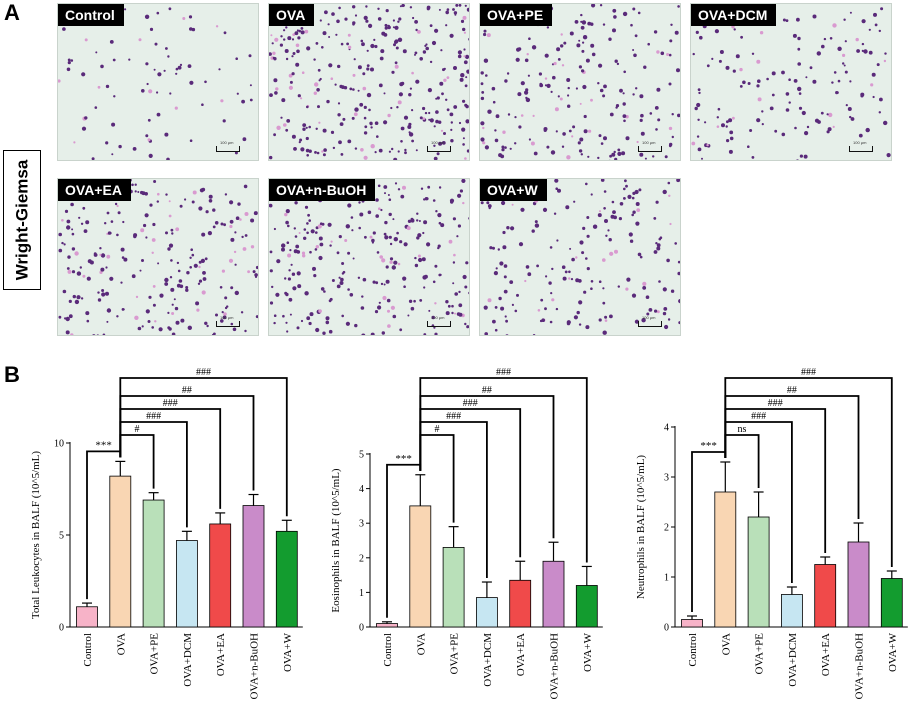  What do you see at coordinates (158, 82) in the screenshot?
I see `micrograph: Control 100 μm` at bounding box center [158, 82].